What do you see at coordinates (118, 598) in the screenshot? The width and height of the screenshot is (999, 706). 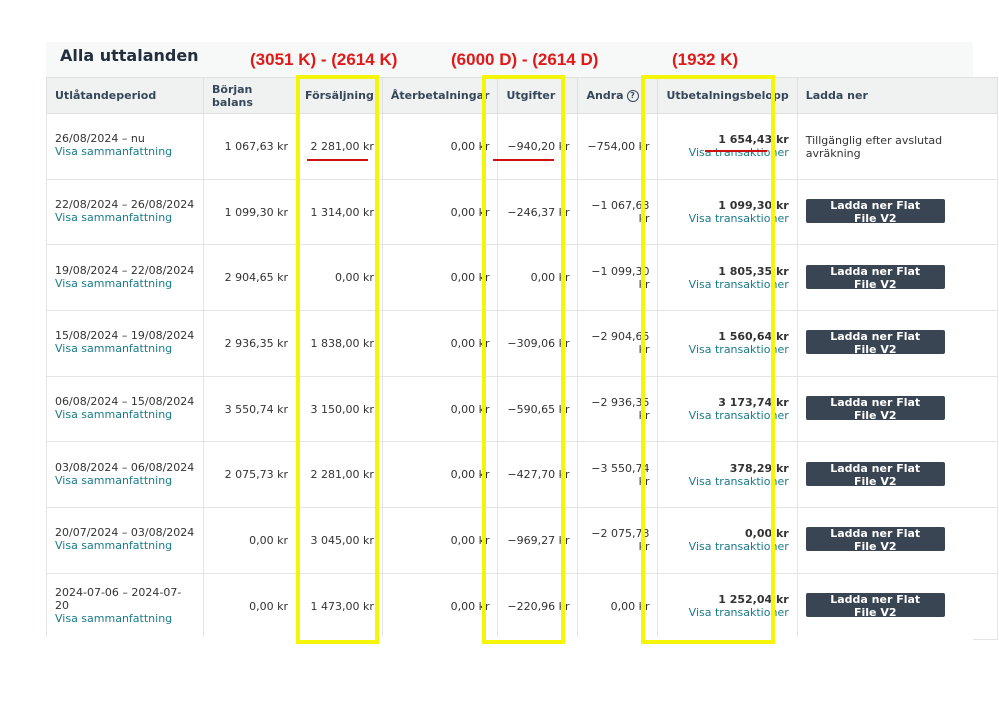 I see `statement-period: 2024-07-06 – 2024-07-20` at bounding box center [118, 598].